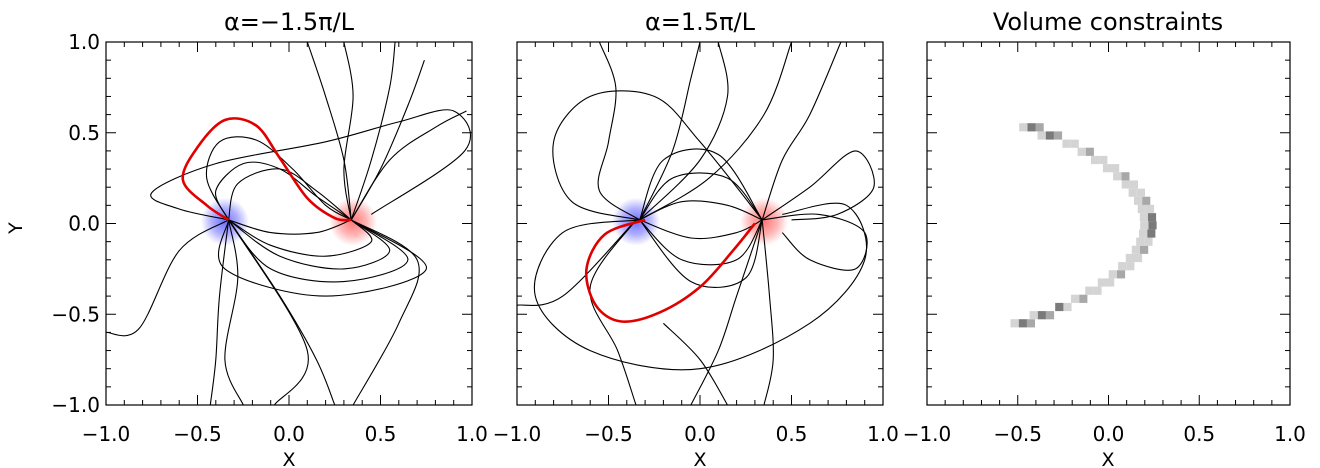  I want to click on x-tick-label: 1.0, so click(883, 434).